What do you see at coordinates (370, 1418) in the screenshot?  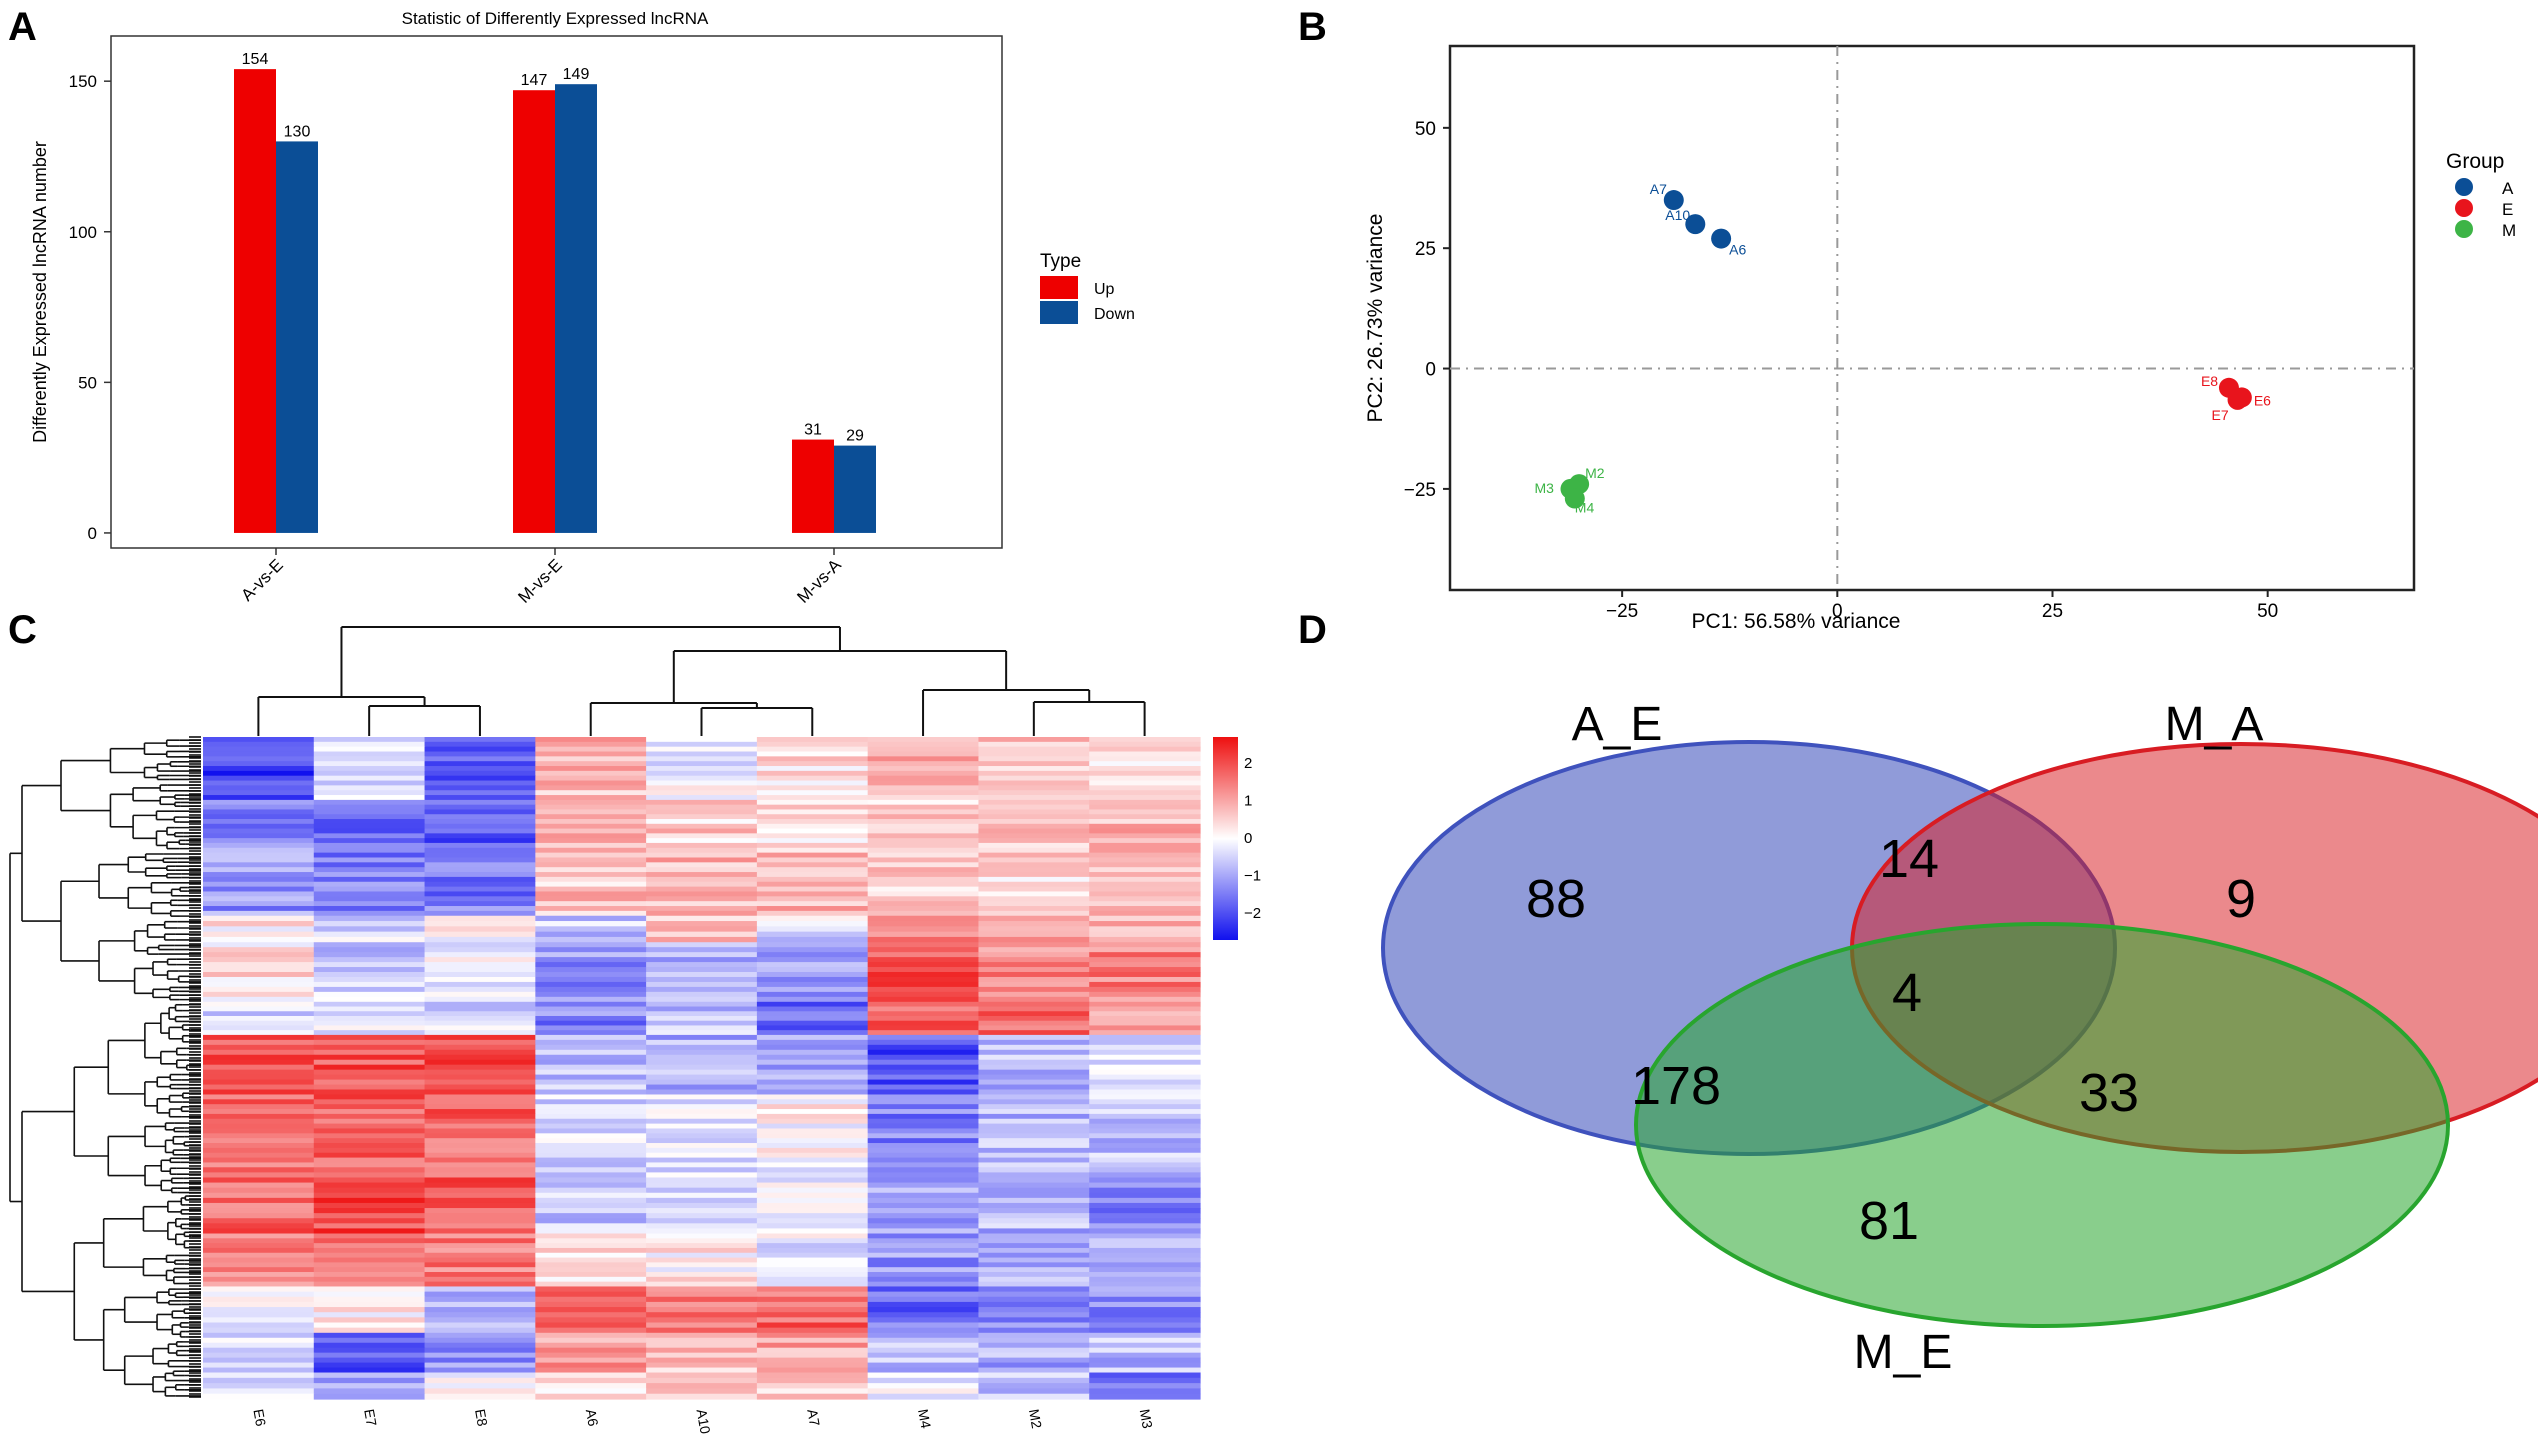 I see `heatmap-column-label: E7` at bounding box center [370, 1418].